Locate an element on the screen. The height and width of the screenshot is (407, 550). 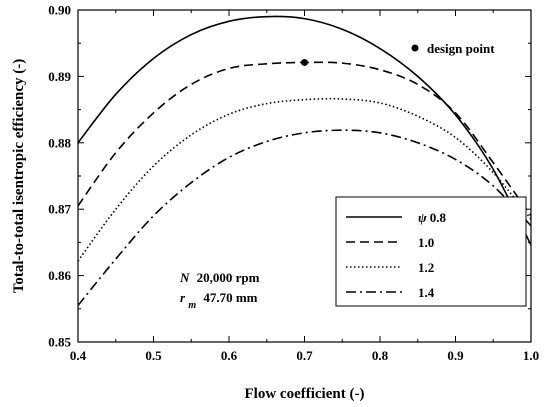
legend-box is located at coordinates (431, 251).